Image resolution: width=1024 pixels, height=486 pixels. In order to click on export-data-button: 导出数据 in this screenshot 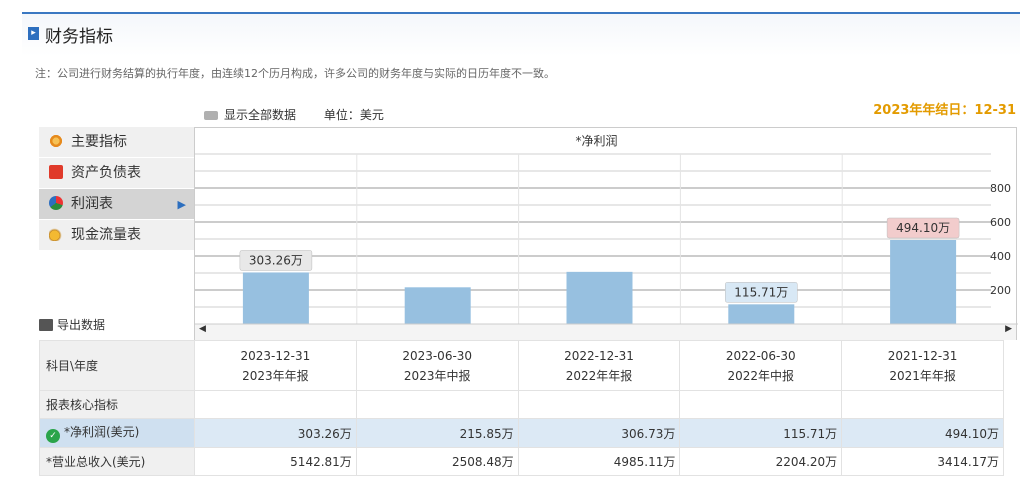, I will do `click(72, 324)`.